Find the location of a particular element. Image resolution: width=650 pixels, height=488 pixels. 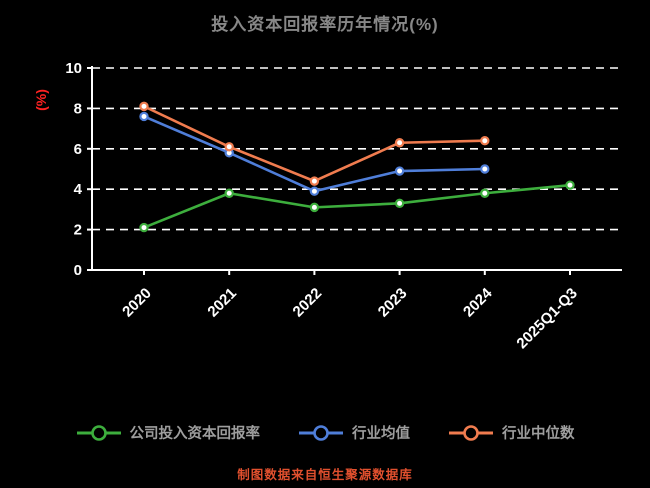

legend-label: 行业中位数 is located at coordinates (538, 434).